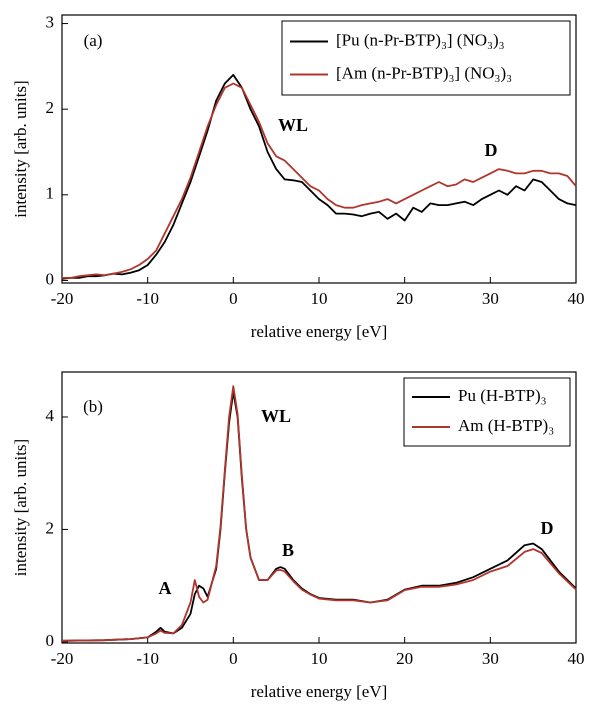  What do you see at coordinates (93, 40) in the screenshot?
I see `panel-label: (a)` at bounding box center [93, 40].